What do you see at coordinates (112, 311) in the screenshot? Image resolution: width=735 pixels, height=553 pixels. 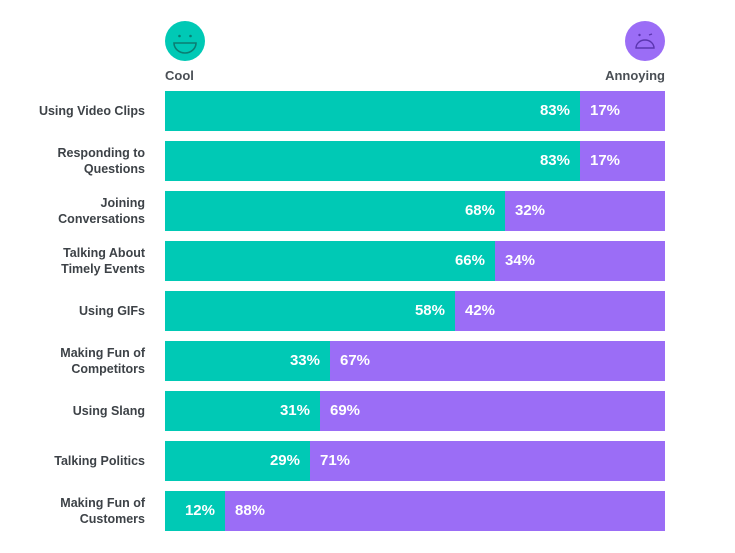 I see `category-label: Using GIFs` at bounding box center [112, 311].